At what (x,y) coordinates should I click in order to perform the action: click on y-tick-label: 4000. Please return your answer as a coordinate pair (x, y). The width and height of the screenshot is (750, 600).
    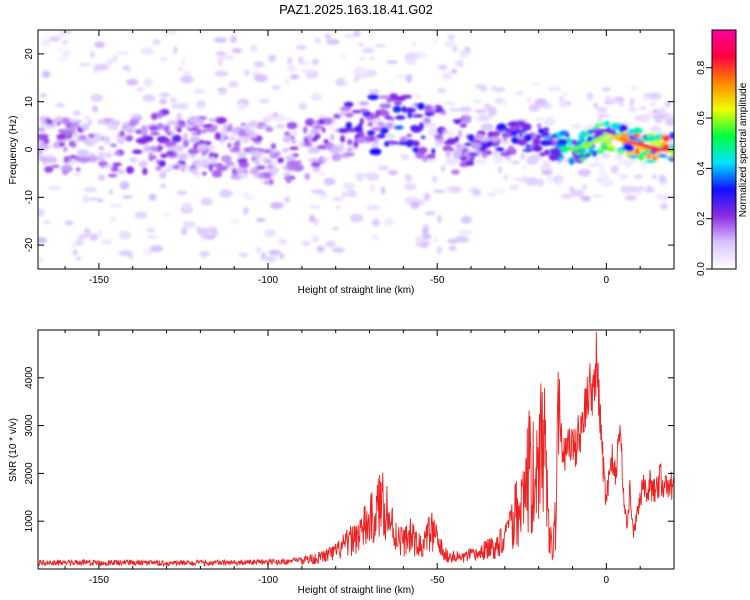
    Looking at the image, I should click on (29, 377).